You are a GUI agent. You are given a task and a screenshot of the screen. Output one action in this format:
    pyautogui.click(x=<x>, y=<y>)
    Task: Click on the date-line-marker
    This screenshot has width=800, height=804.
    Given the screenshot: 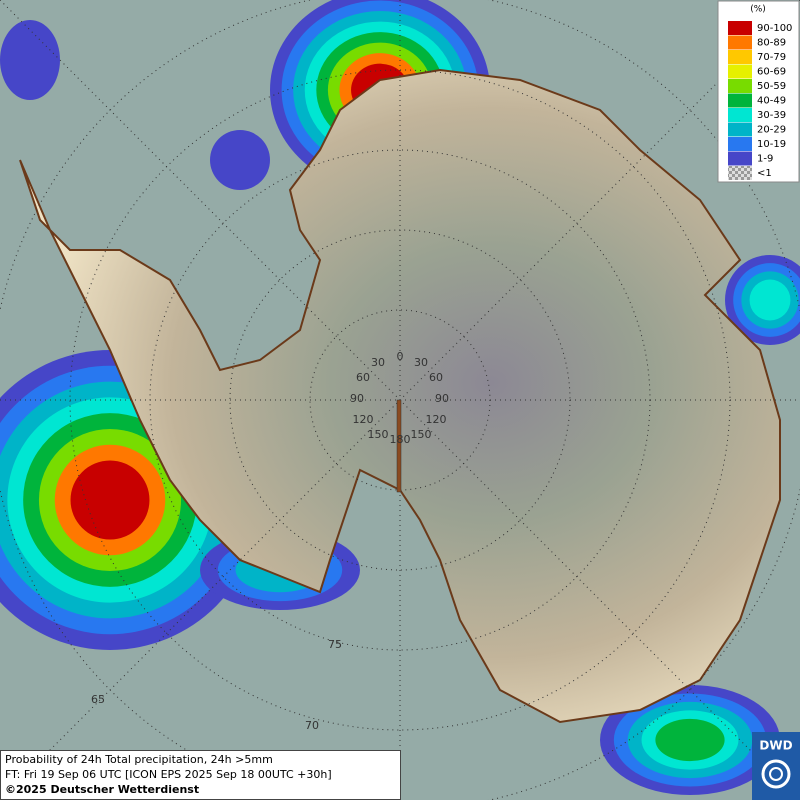 What is the action you would take?
    pyautogui.click(x=399, y=446)
    